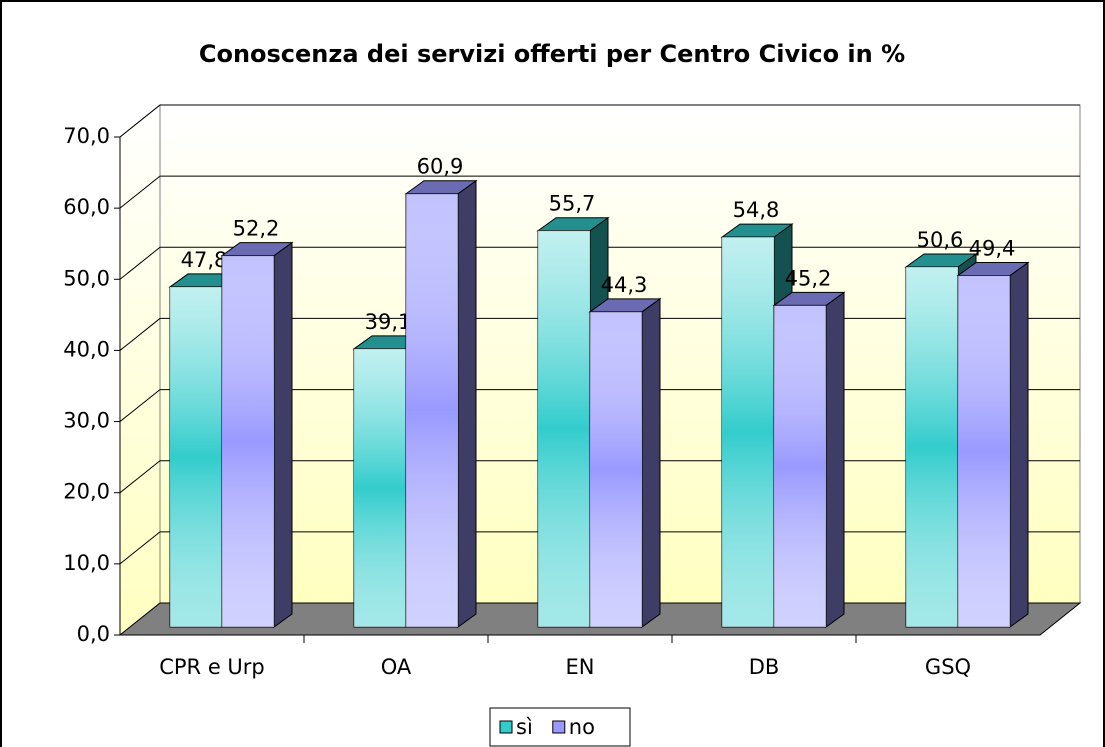 The width and height of the screenshot is (1105, 747). I want to click on x-tick-label: CPR e Urp, so click(212, 667).